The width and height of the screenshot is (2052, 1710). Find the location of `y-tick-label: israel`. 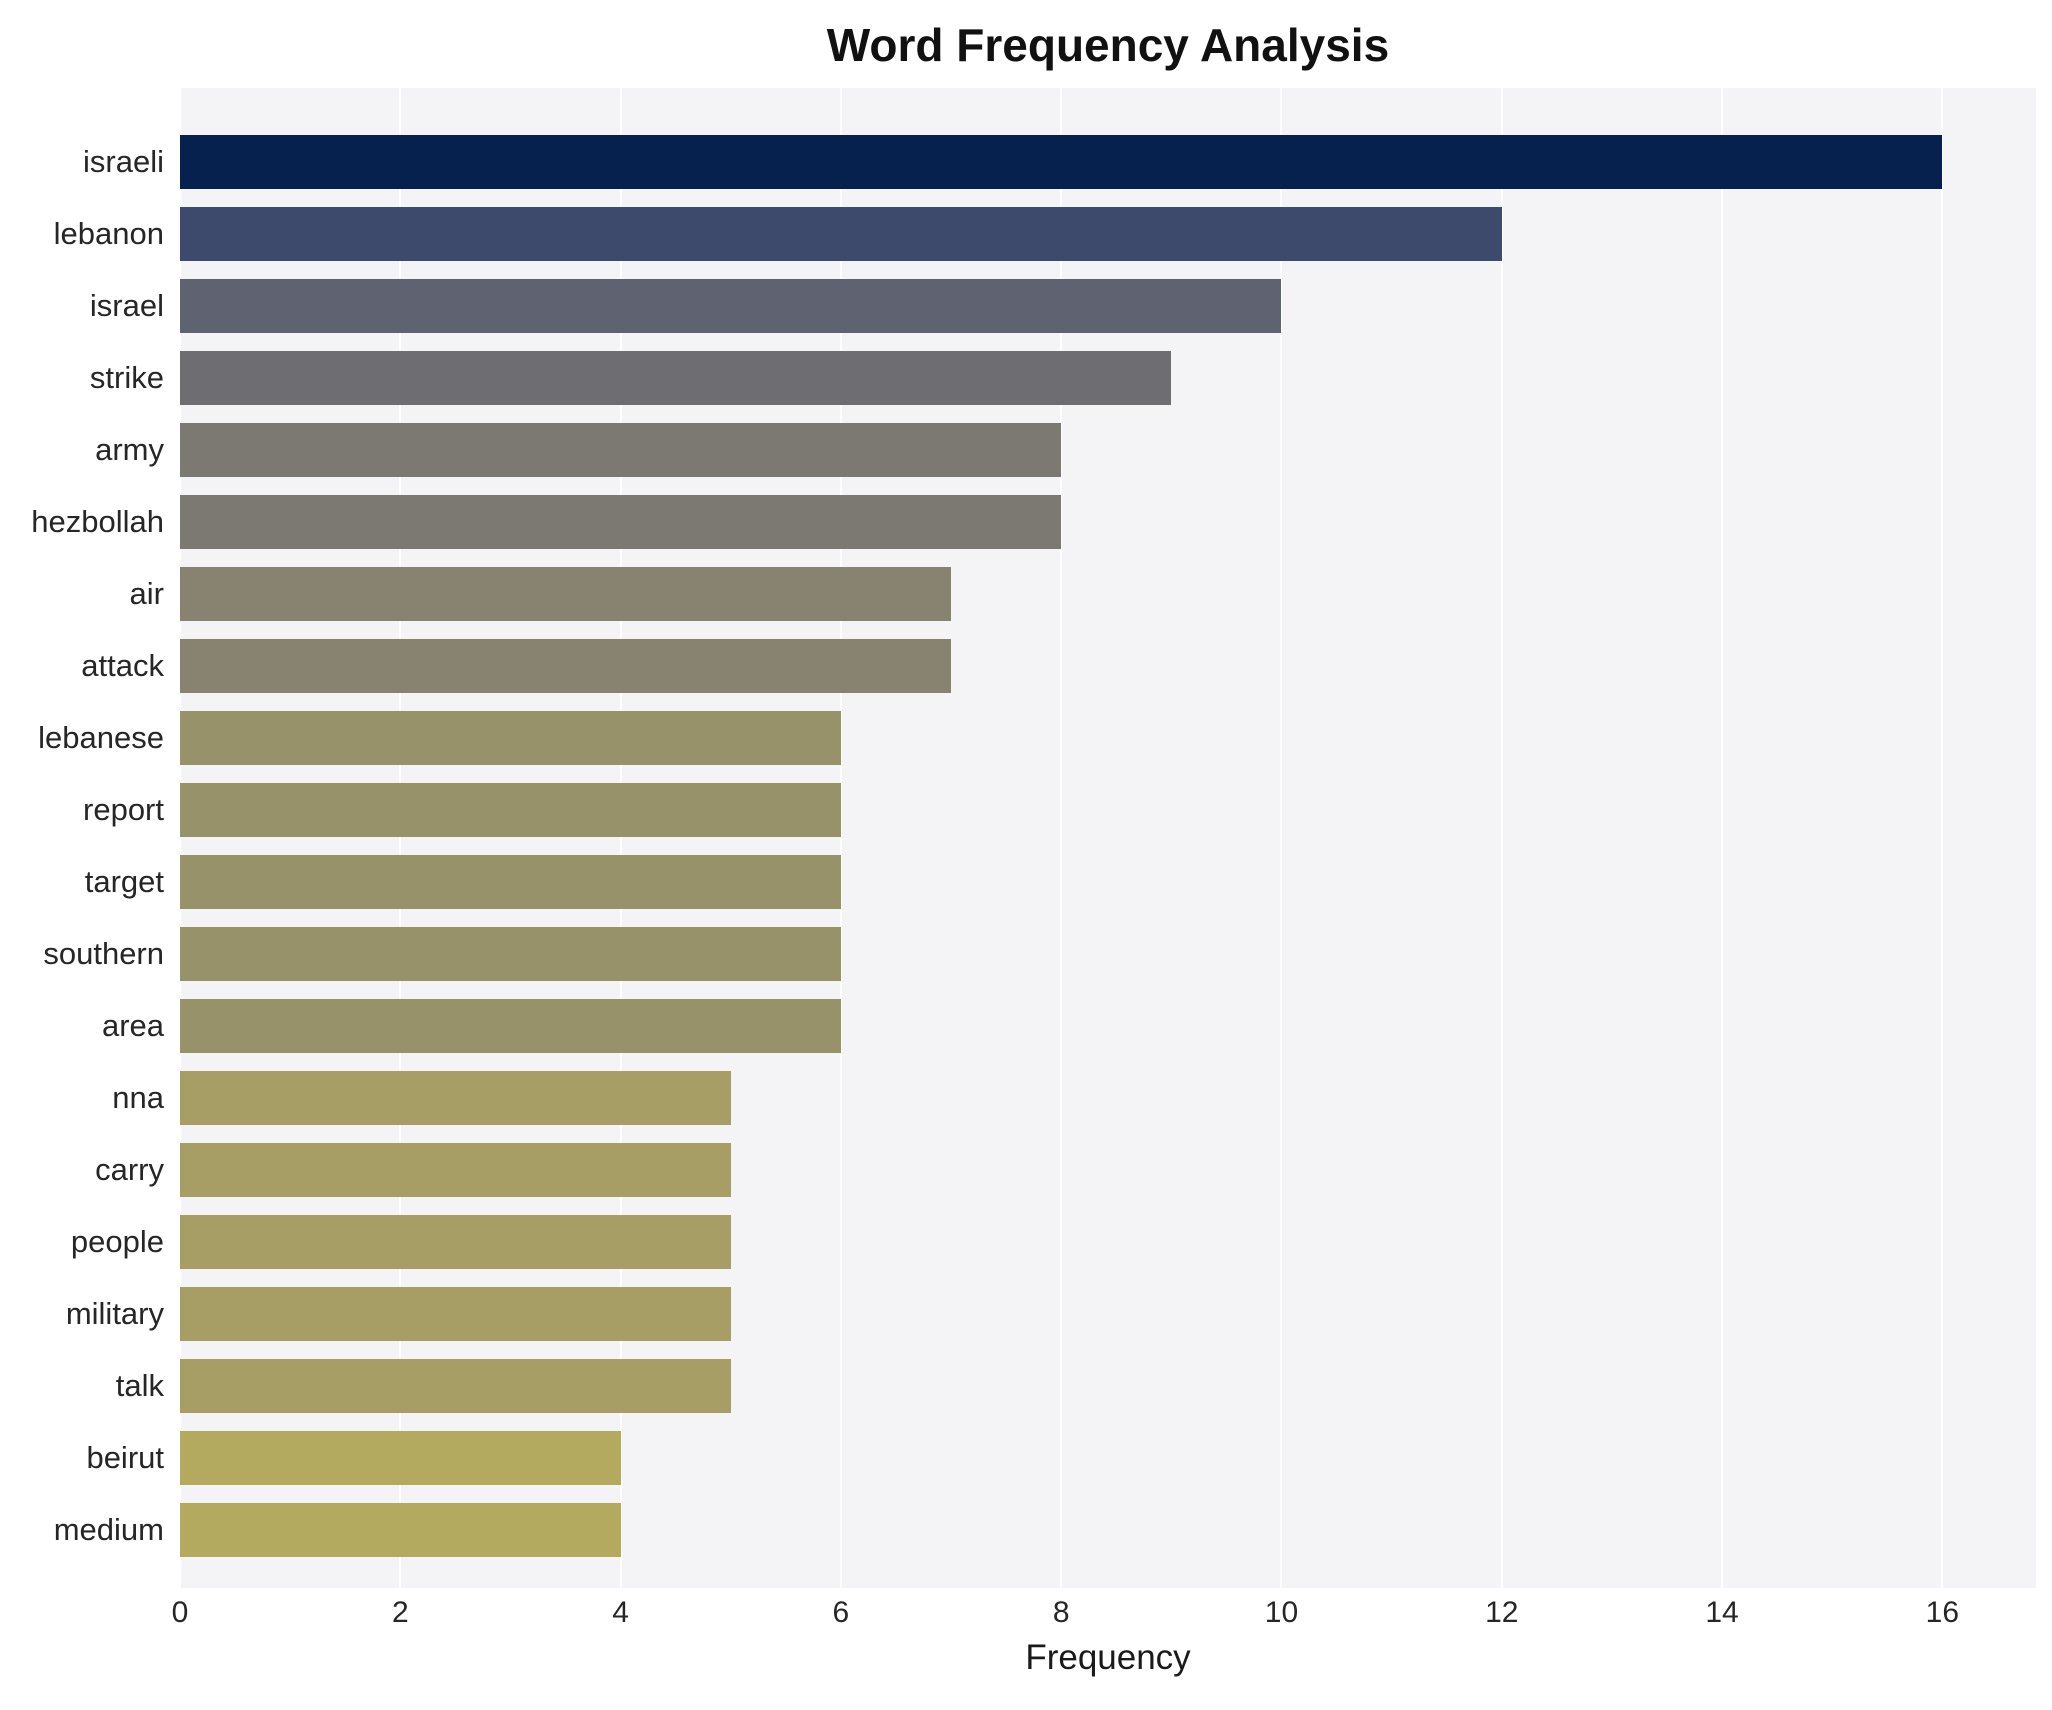

y-tick-label: israel is located at coordinates (126, 305).